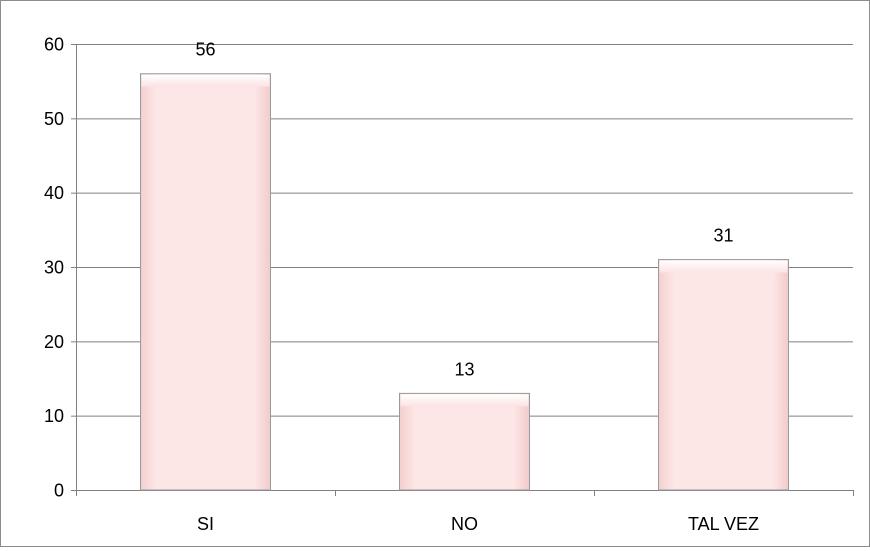  What do you see at coordinates (464, 369) in the screenshot?
I see `data-label: 13` at bounding box center [464, 369].